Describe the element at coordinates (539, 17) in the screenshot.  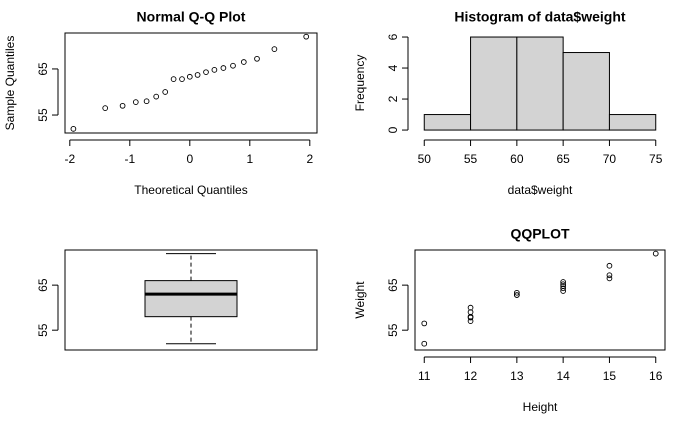
I see `chart-title: Histogram of data$weight` at that location.